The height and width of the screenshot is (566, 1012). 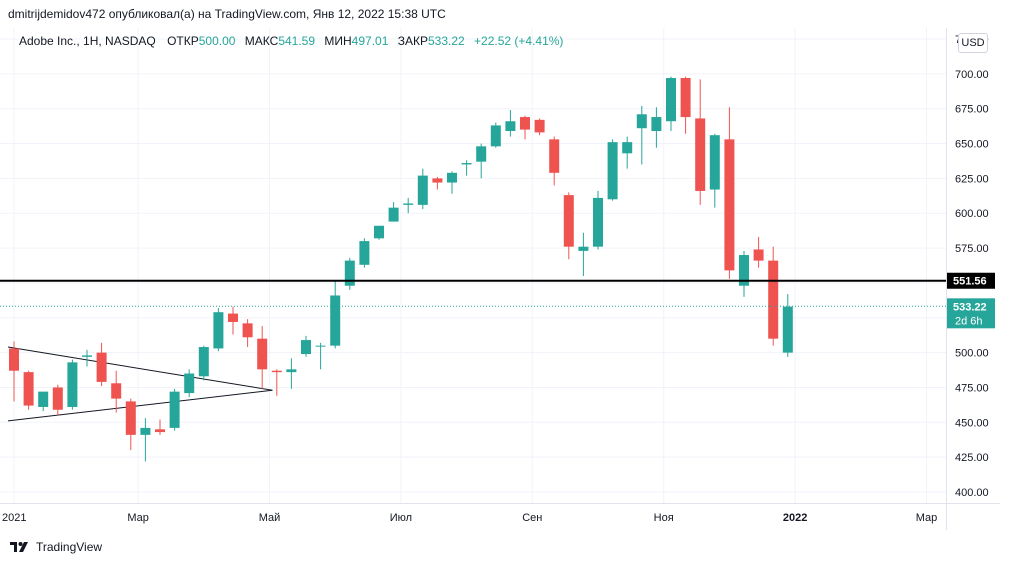 I want to click on legend-low-value: 497.01, so click(x=370, y=41).